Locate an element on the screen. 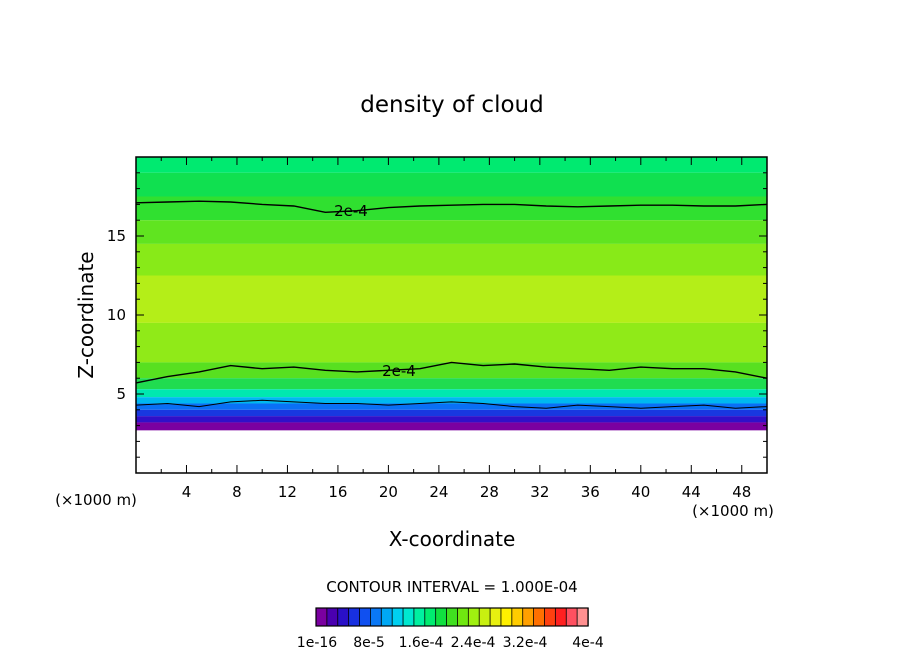  colorbar-label: 4e-4 is located at coordinates (588, 643).